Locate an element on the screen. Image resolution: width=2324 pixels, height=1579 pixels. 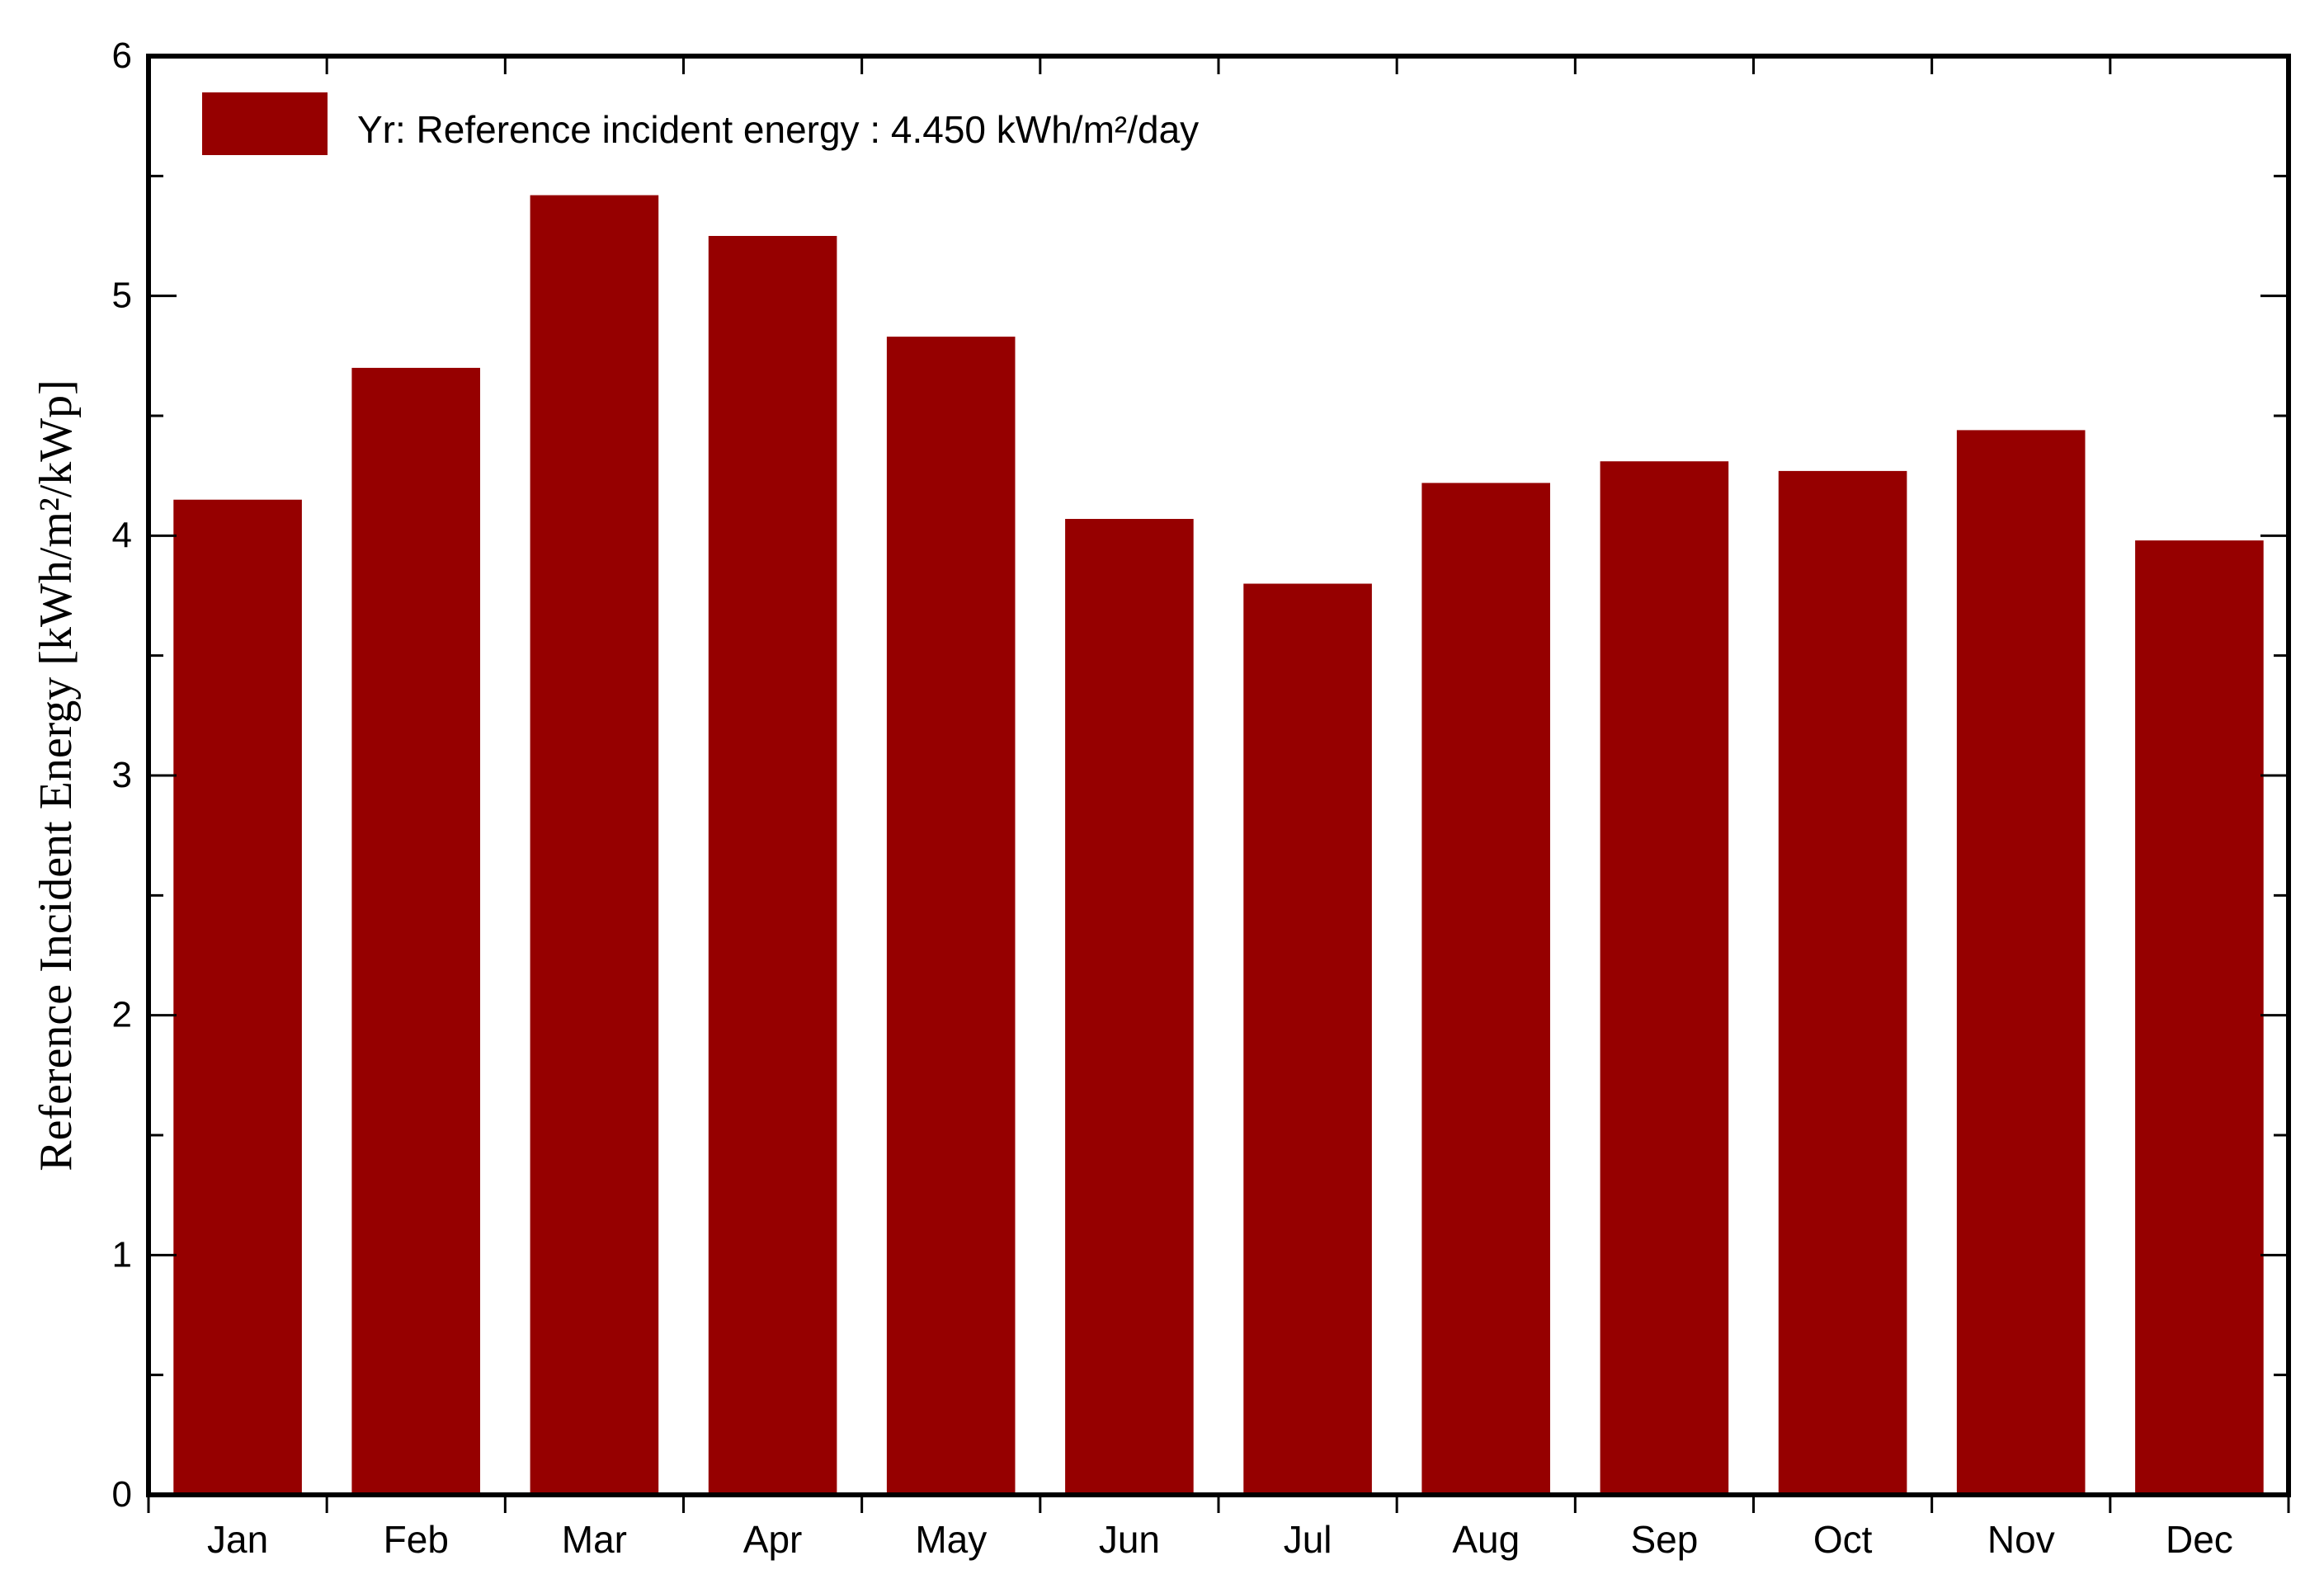
bar-jun is located at coordinates (1129, 1007).